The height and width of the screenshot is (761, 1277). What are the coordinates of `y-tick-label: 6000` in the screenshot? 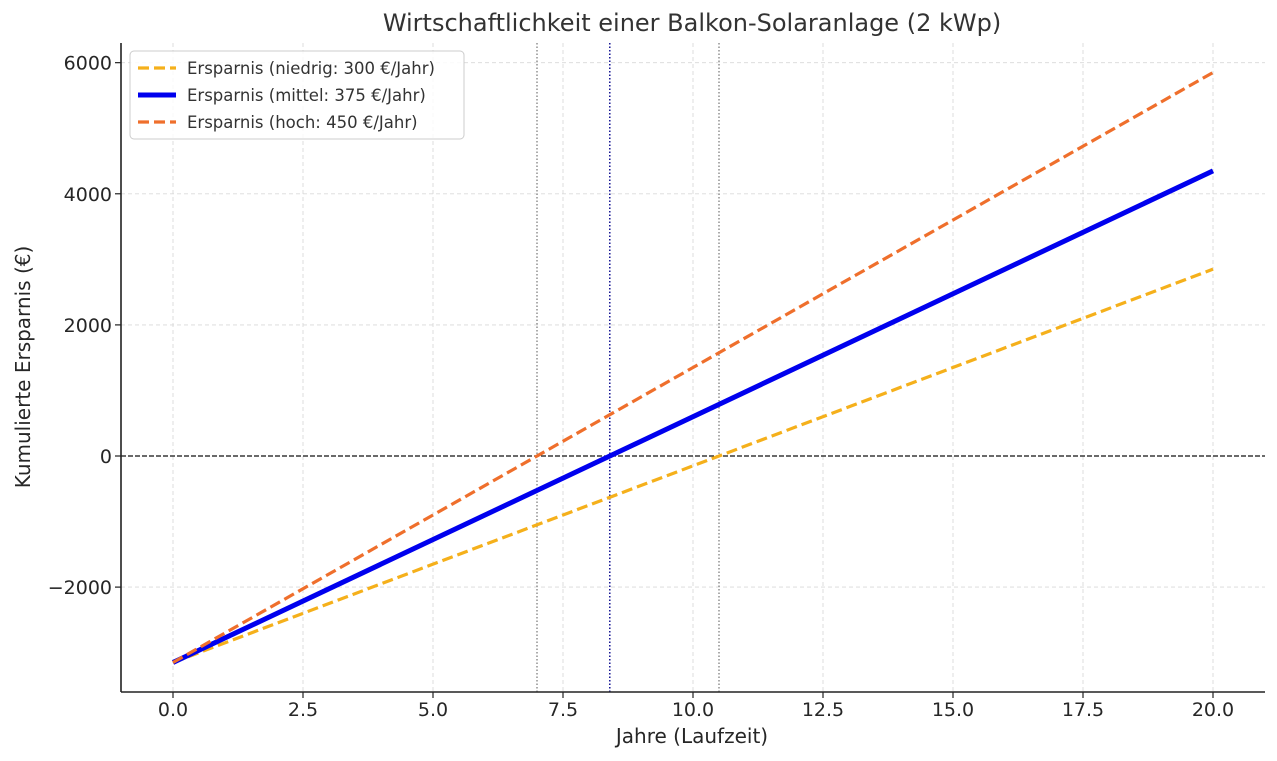 It's located at (88, 64).